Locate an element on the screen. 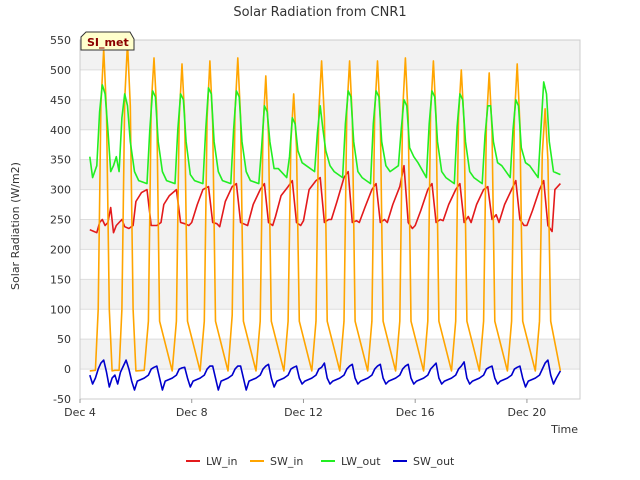  y-tick-label: 150 is located at coordinates (60, 279).